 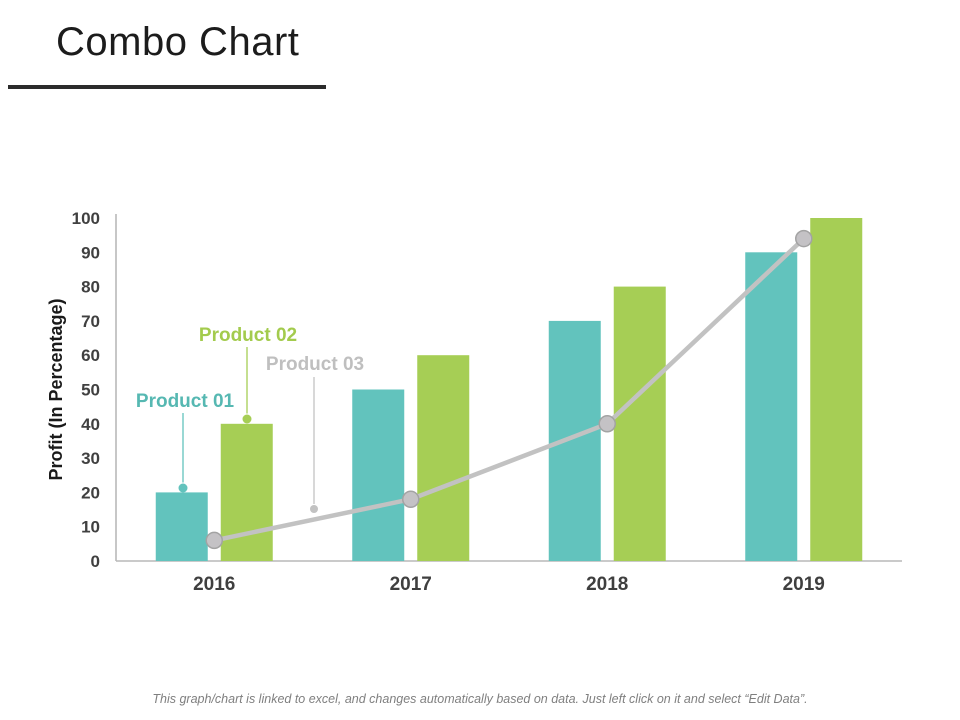 I want to click on line-marker-2017, so click(x=411, y=499).